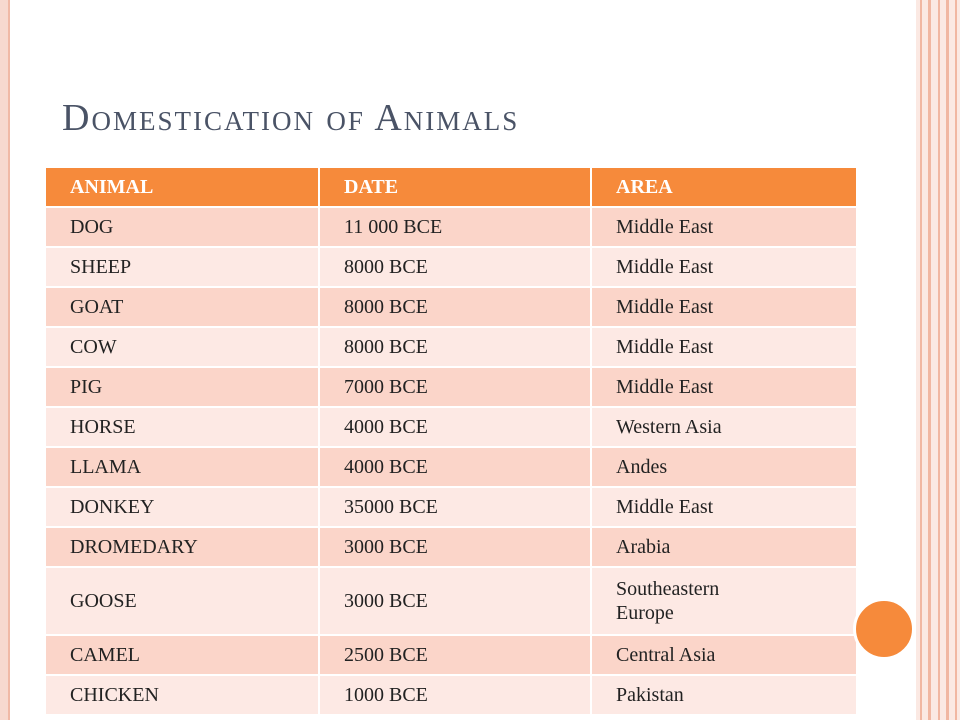 The width and height of the screenshot is (960, 720). I want to click on table-row: PIG 7000 BCE Middle East, so click(451, 388).